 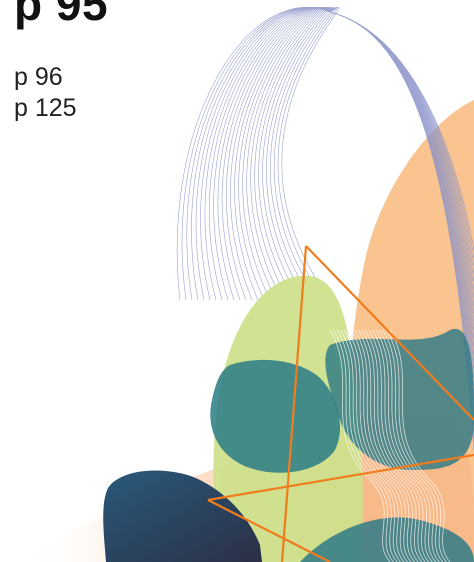 What do you see at coordinates (45, 93) in the screenshot?
I see `page-reference-list: p 96 p 125` at bounding box center [45, 93].